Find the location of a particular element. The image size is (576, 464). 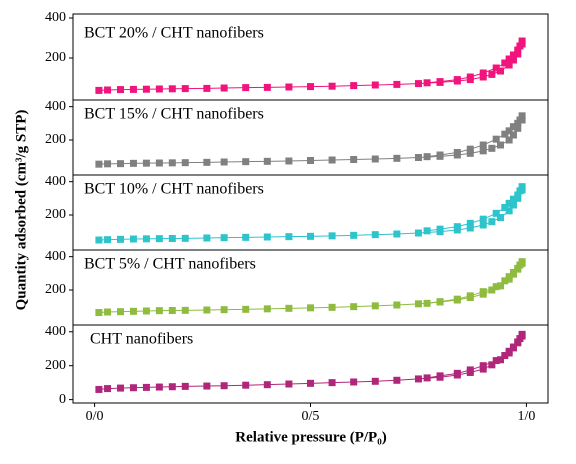

panel-title: BCT 15% / CHT nanofibers is located at coordinates (174, 114).